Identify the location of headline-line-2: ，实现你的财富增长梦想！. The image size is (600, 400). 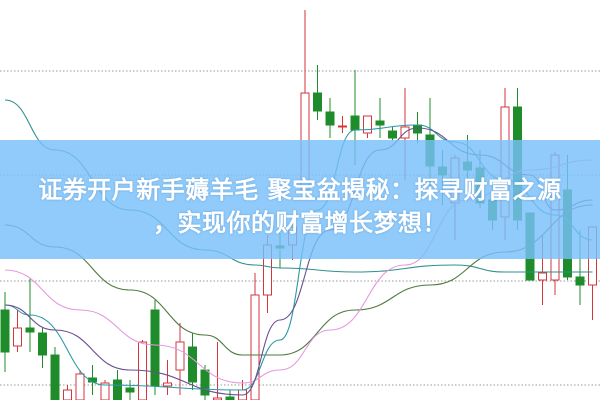
(300, 223).